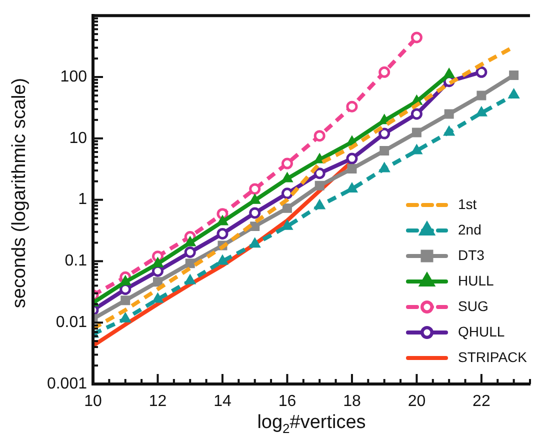 This screenshot has width=540, height=443. I want to click on y-axis-title: seconds (logarithmic scale), so click(20, 193).